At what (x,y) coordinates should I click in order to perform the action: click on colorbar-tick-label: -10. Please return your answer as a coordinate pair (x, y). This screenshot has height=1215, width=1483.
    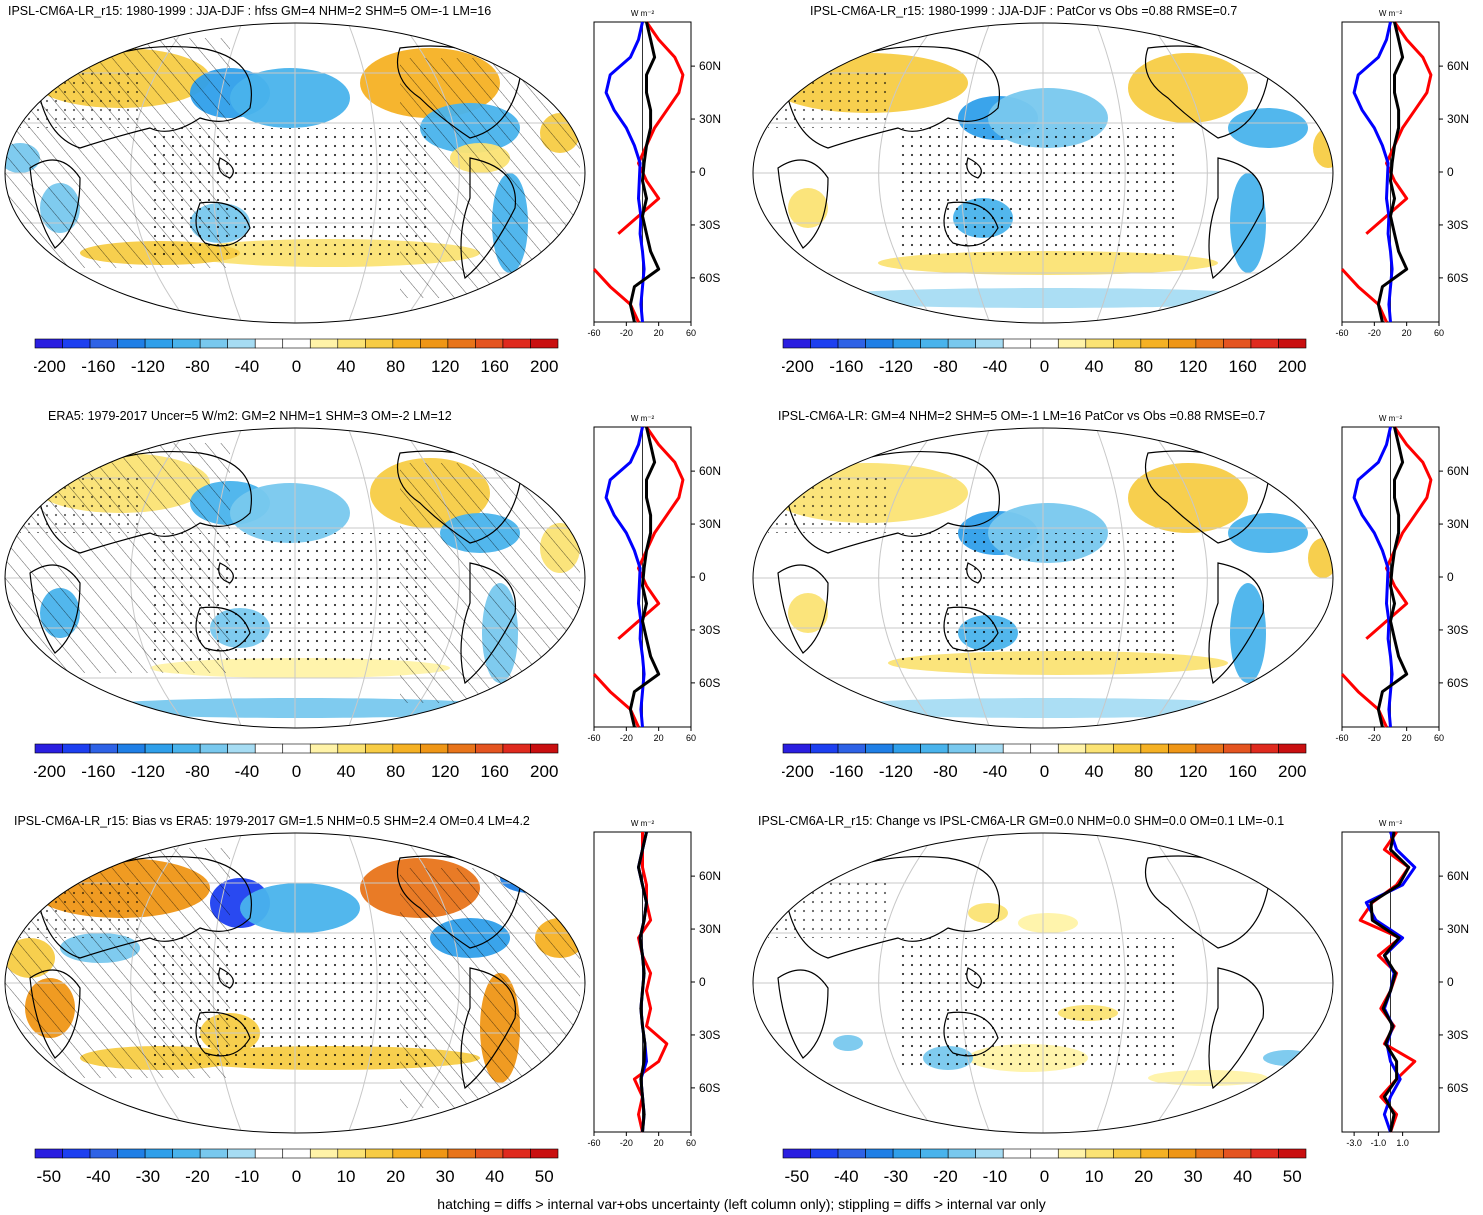
    Looking at the image, I should click on (995, 1176).